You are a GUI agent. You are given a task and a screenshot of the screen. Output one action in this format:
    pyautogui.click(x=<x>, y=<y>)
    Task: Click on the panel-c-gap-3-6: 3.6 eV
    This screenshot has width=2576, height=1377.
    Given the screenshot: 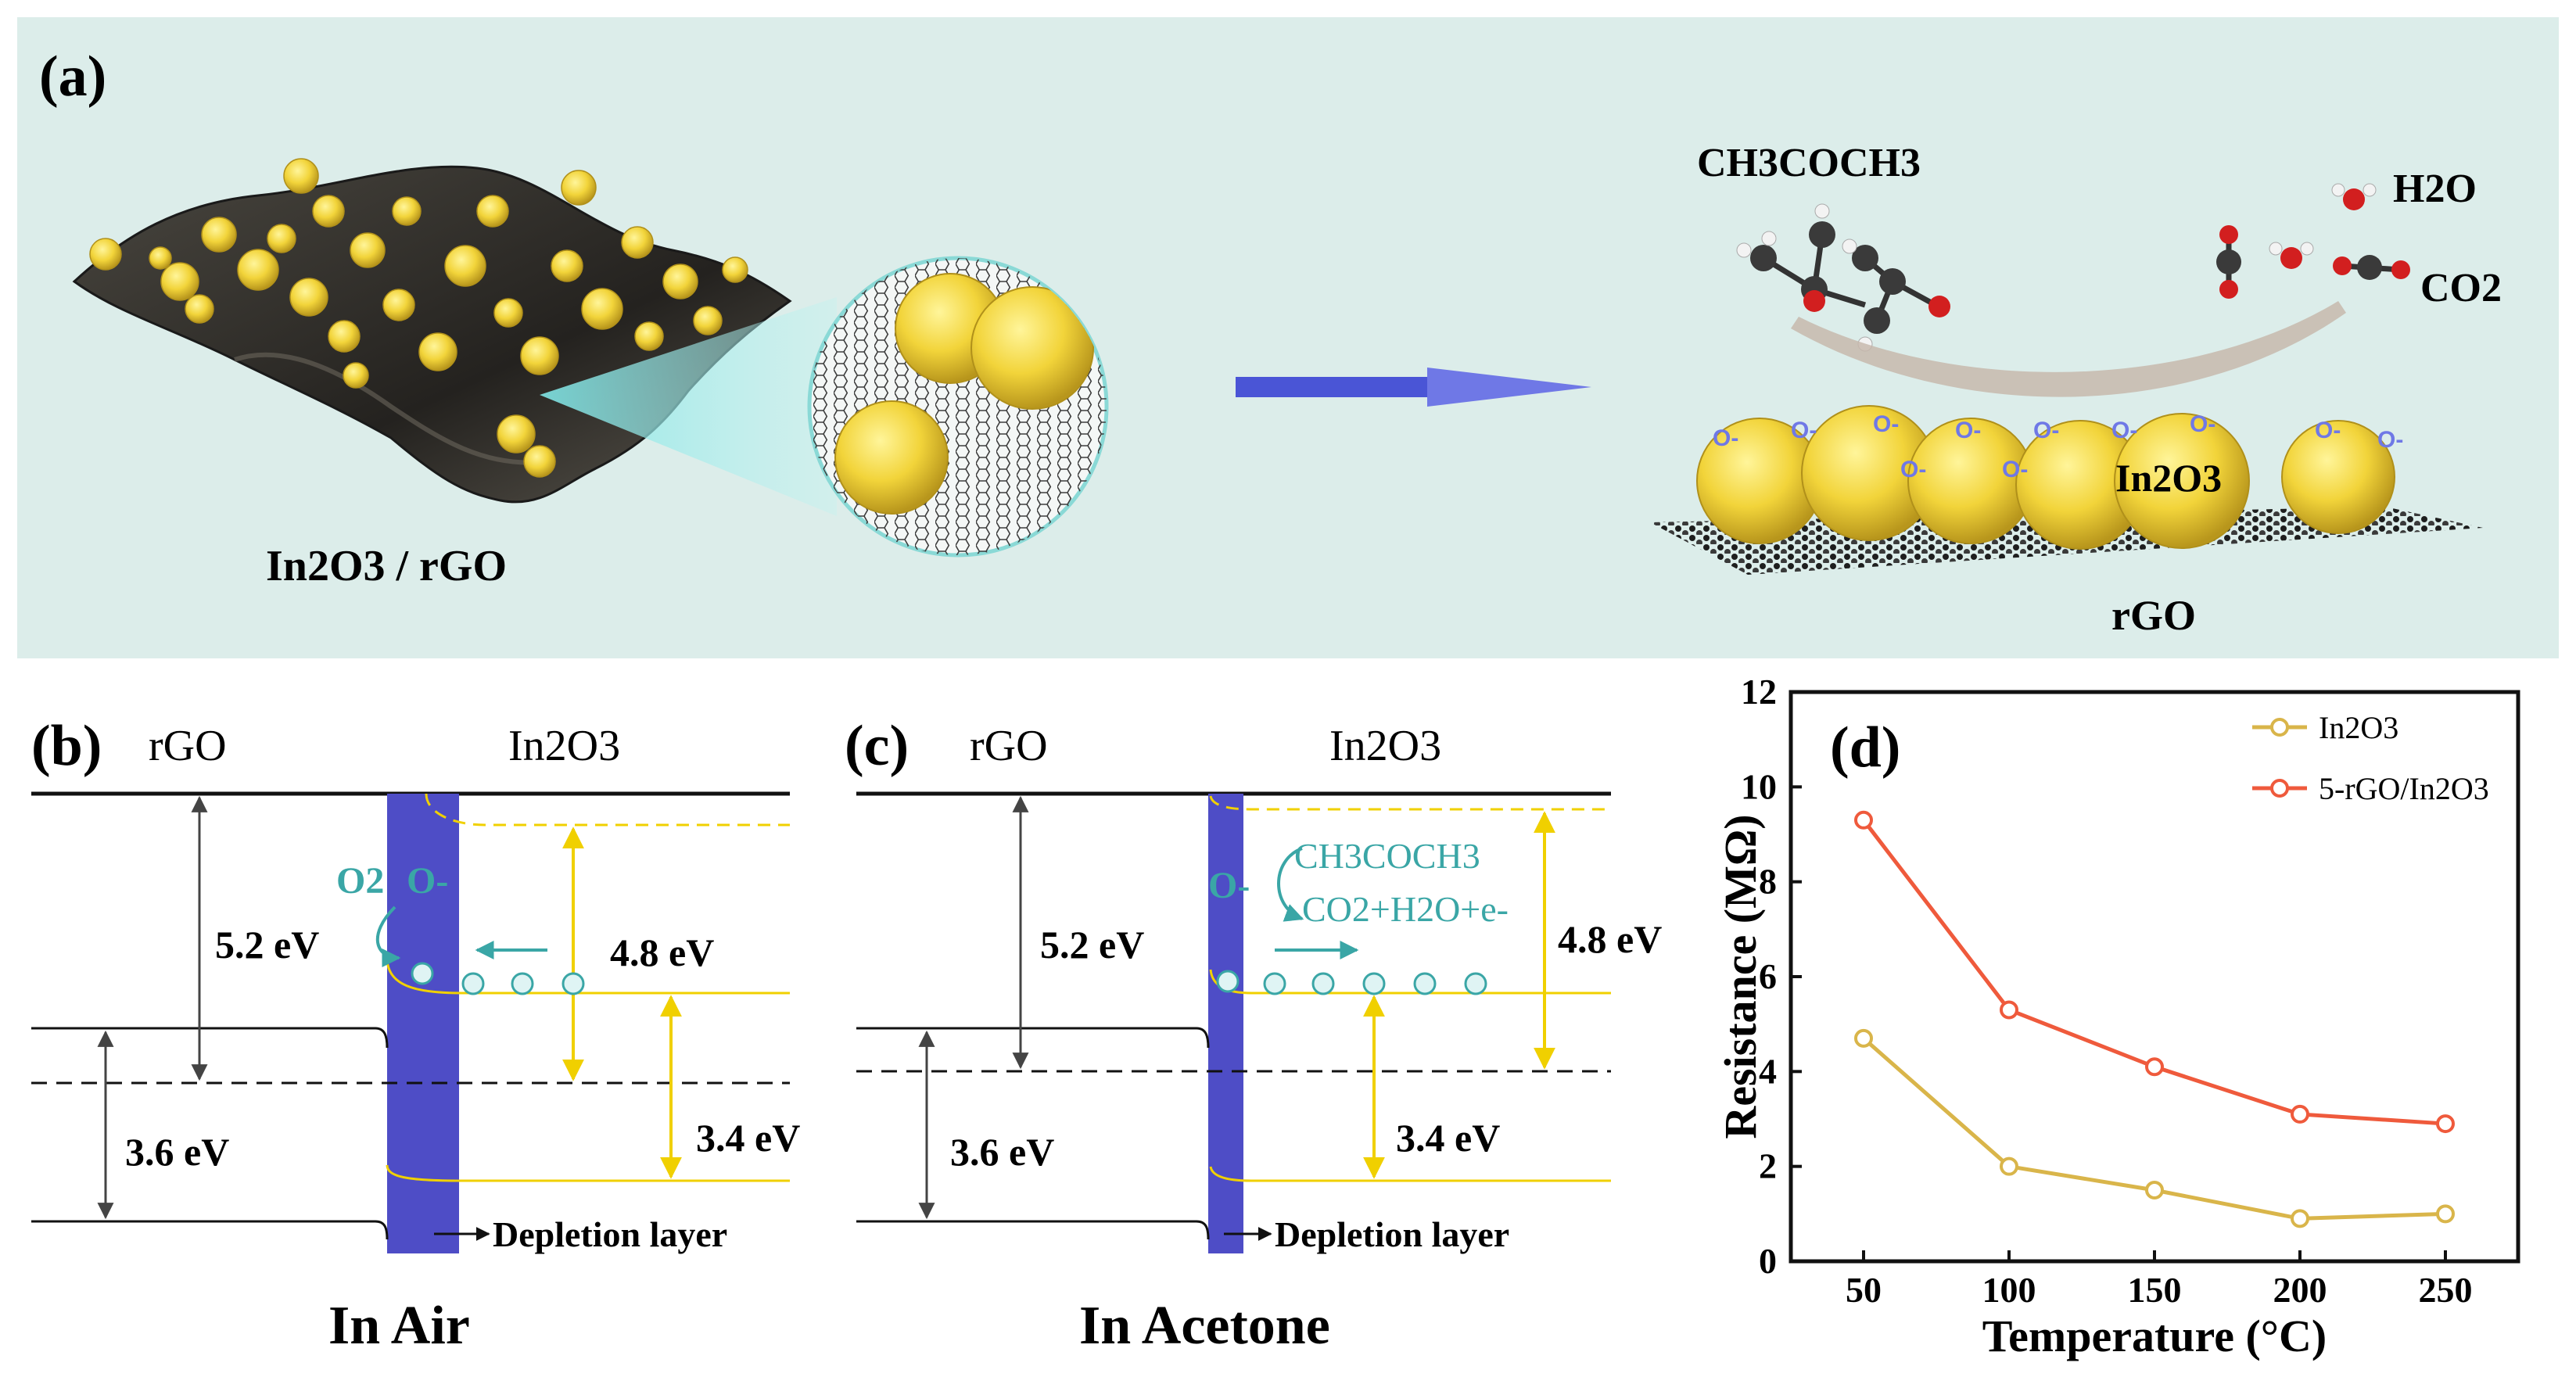 What is the action you would take?
    pyautogui.click(x=1002, y=1152)
    